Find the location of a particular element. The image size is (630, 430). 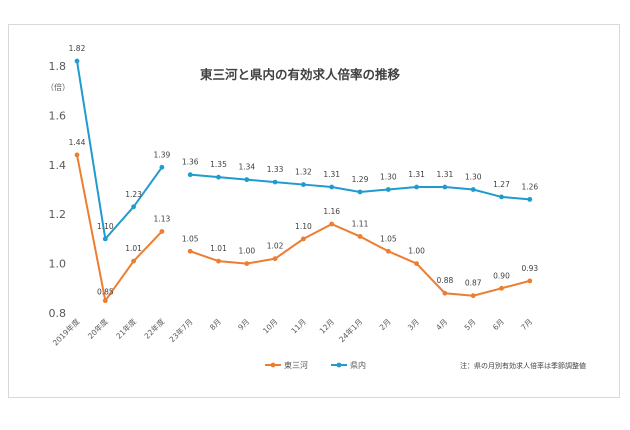

data-label-higashimikawa: 0.87 is located at coordinates (473, 283).